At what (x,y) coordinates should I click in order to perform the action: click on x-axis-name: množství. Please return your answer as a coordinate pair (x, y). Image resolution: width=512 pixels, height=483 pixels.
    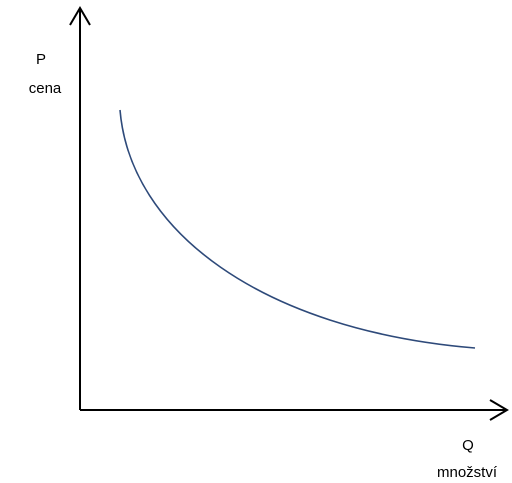
    Looking at the image, I should click on (467, 472).